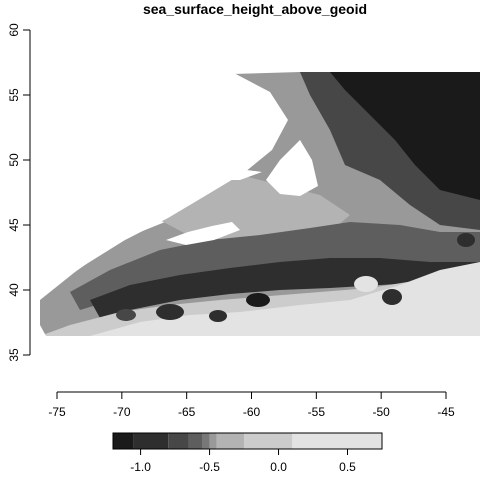  I want to click on x-tick-label: -45, so click(446, 412).